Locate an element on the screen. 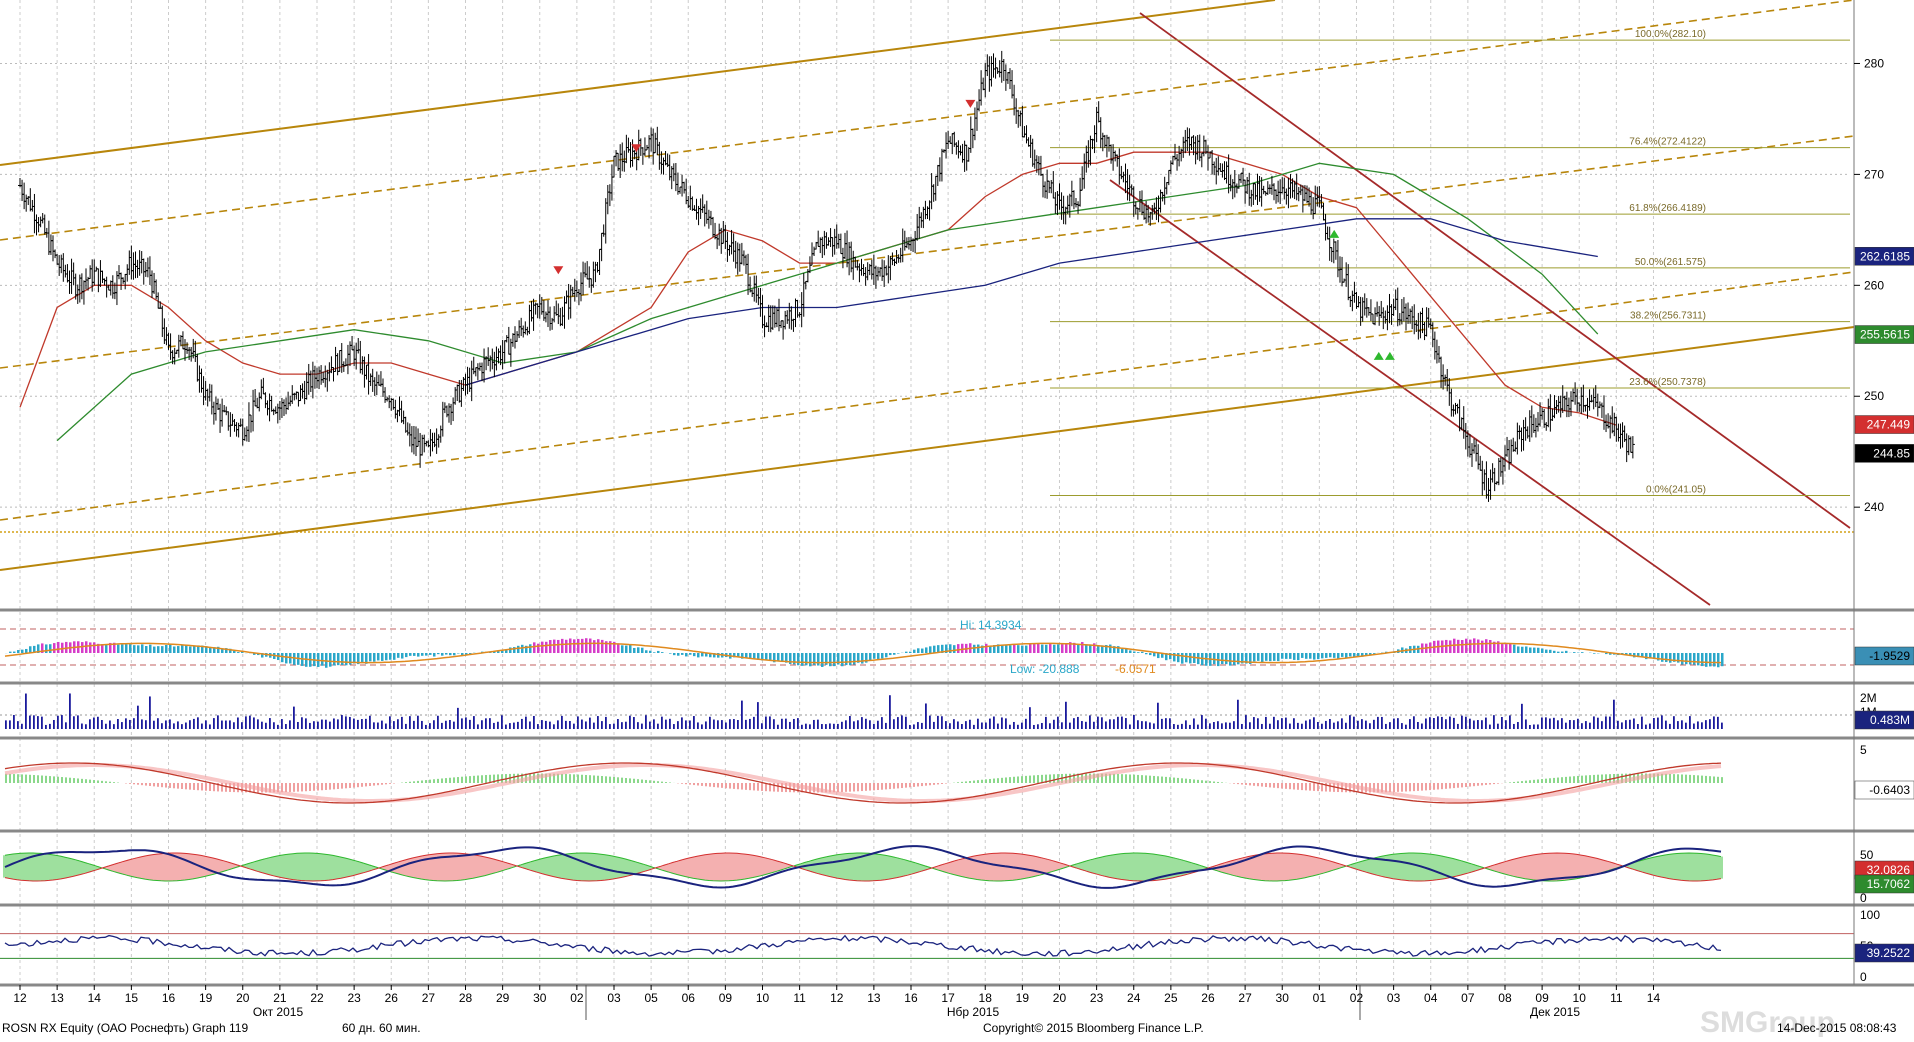 The width and height of the screenshot is (1914, 1042). y-tick-label: 280 is located at coordinates (1874, 63).